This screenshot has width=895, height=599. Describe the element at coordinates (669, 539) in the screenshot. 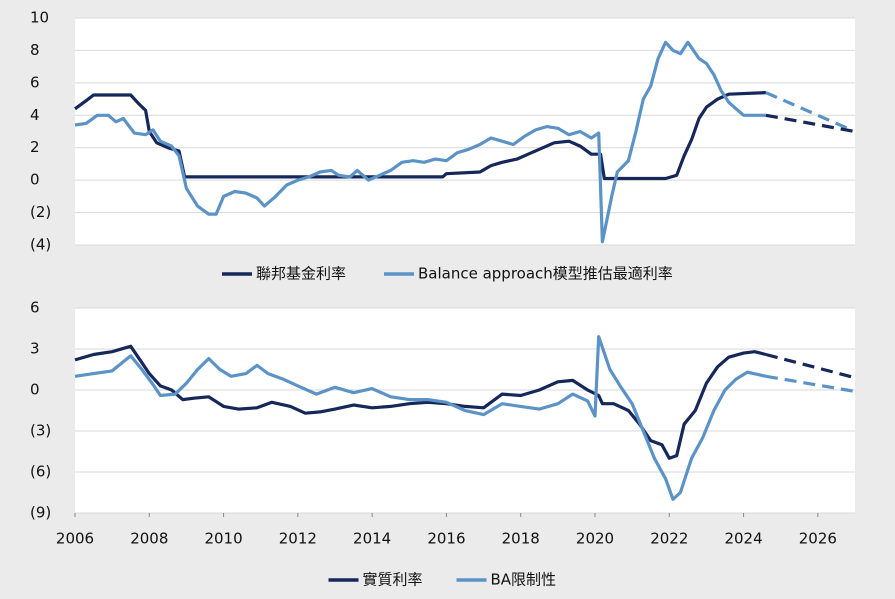

I see `x-tick-label: 2022` at that location.